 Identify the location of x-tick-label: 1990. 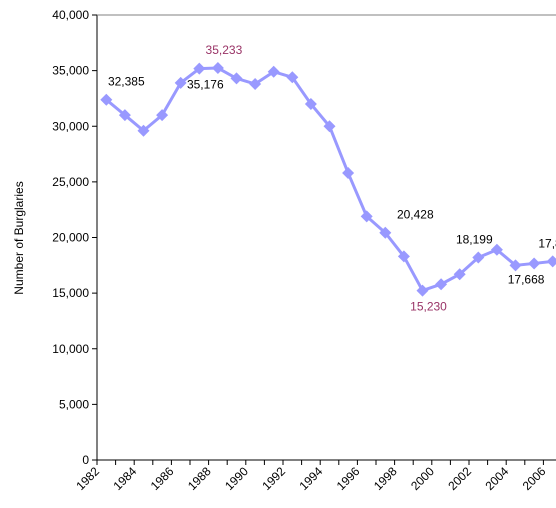
(236, 478).